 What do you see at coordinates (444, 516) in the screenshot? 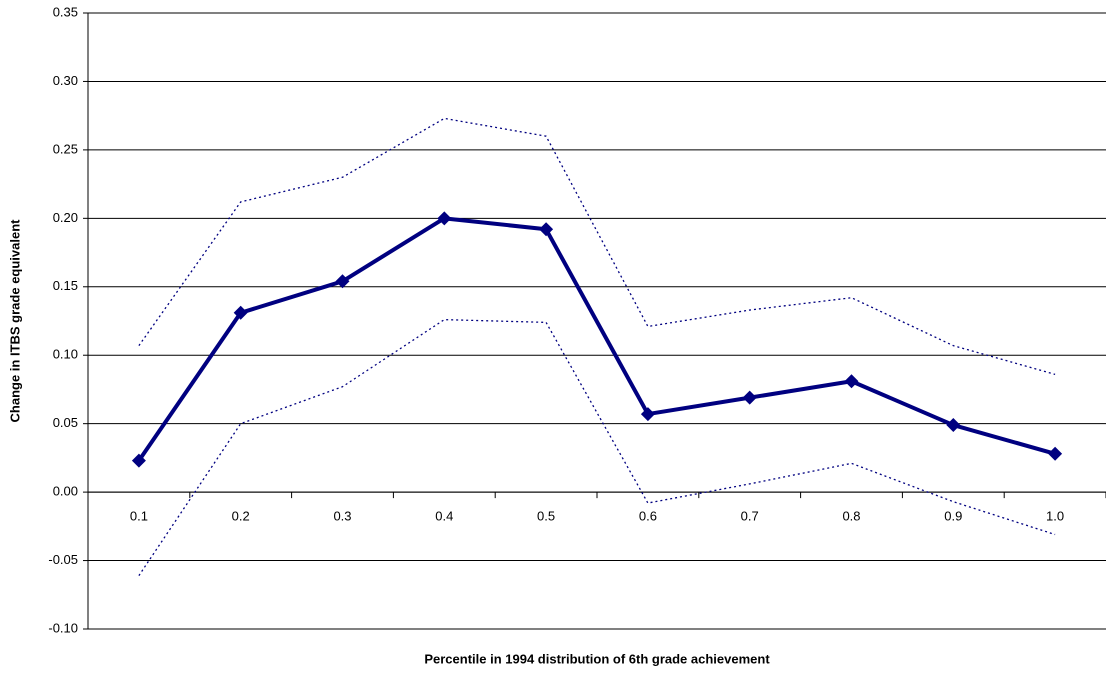
I see `x-tick-label: 0.4` at bounding box center [444, 516].